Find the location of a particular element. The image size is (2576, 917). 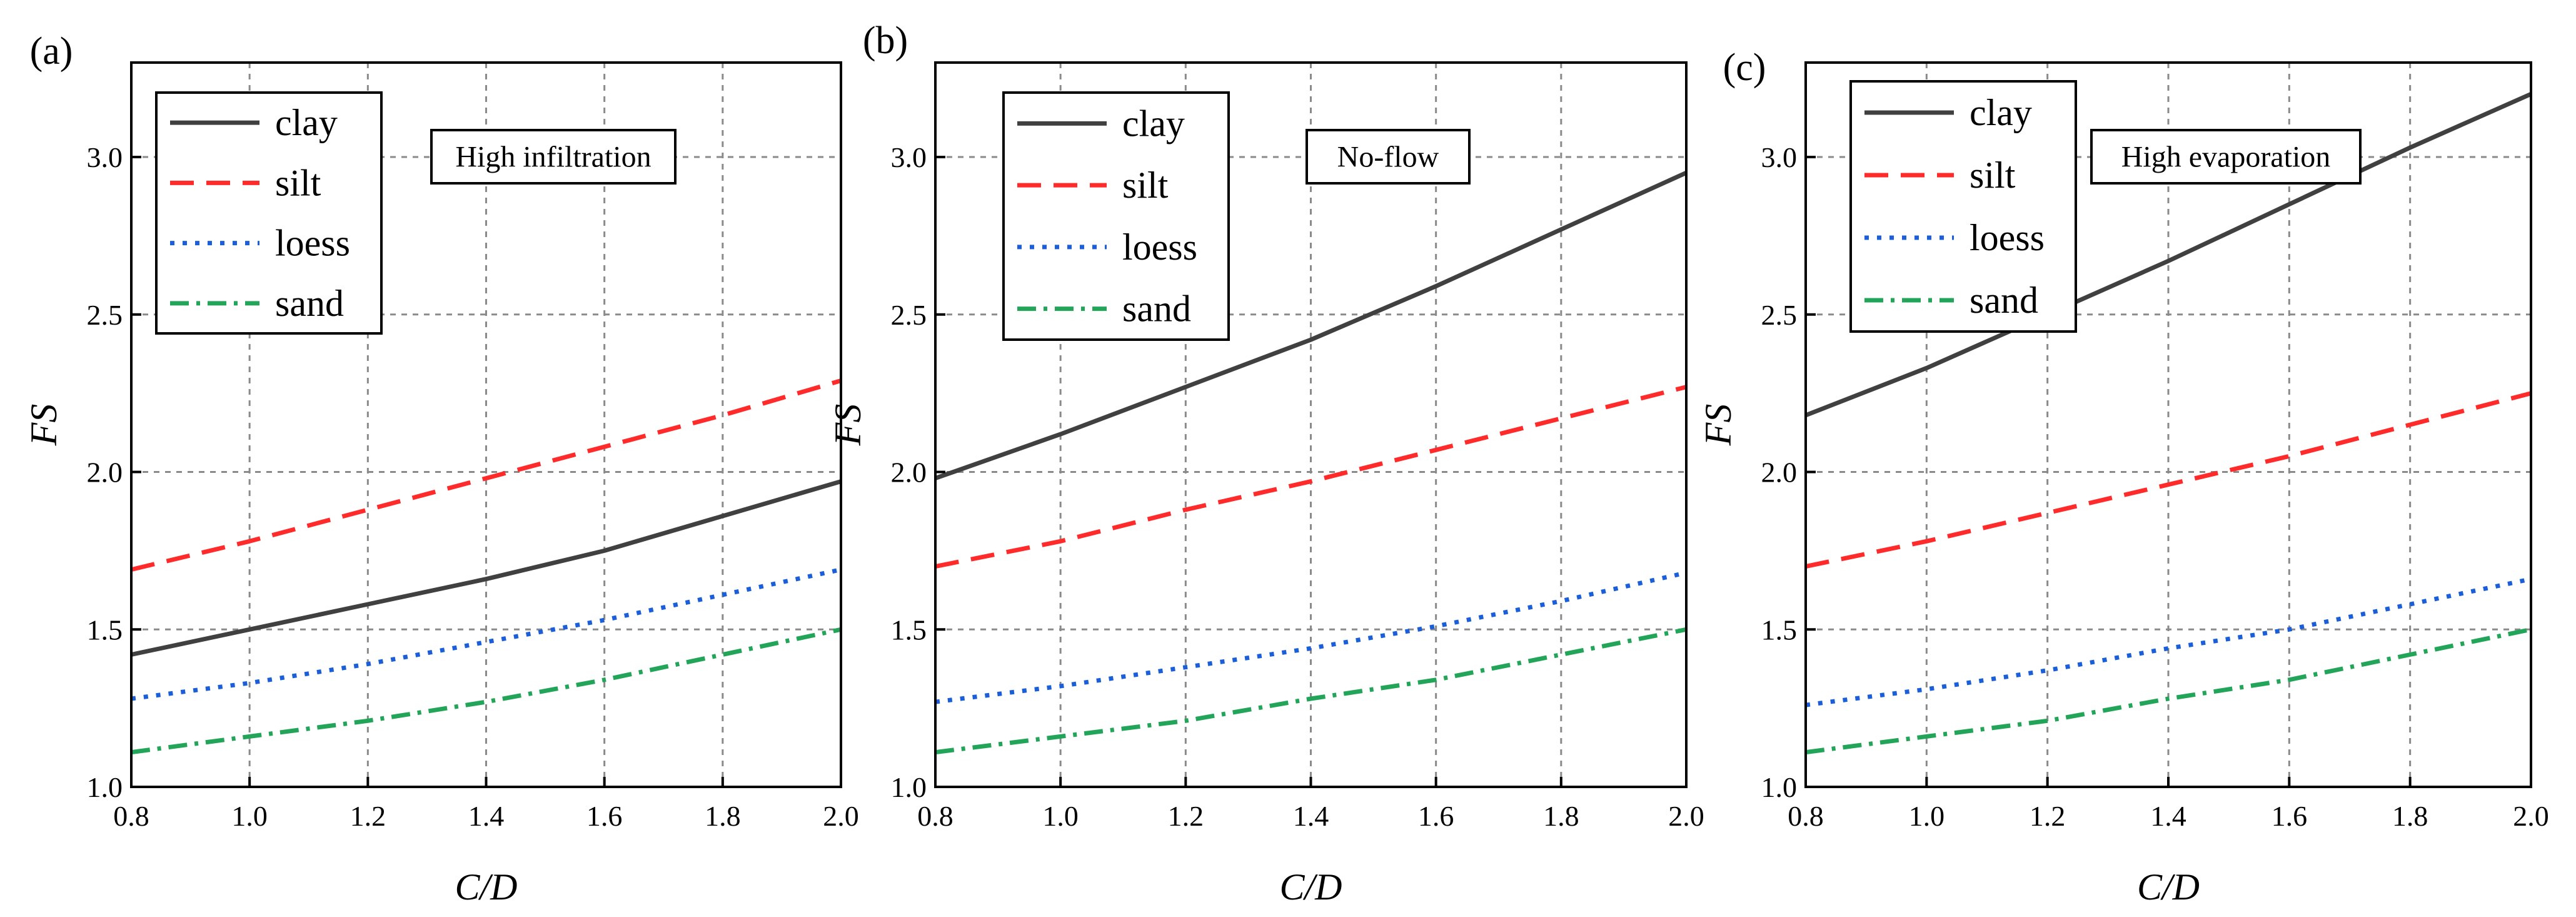

annotation-text: No-flow is located at coordinates (1388, 157).